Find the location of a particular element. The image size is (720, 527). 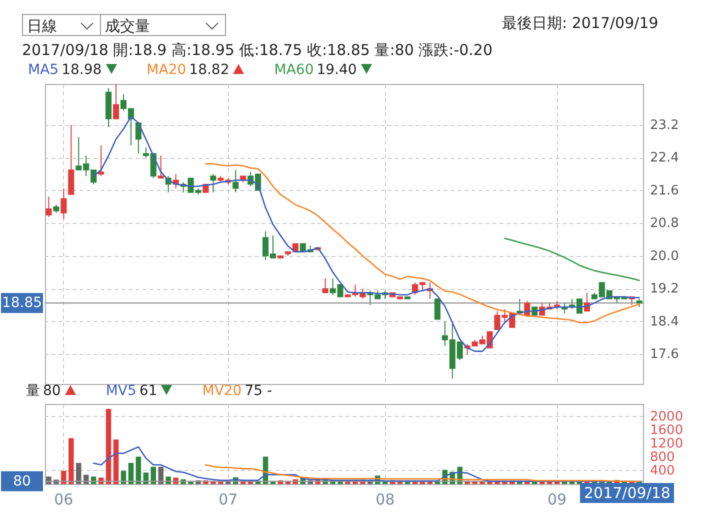

ref-line-label: 18.85 is located at coordinates (22, 302).